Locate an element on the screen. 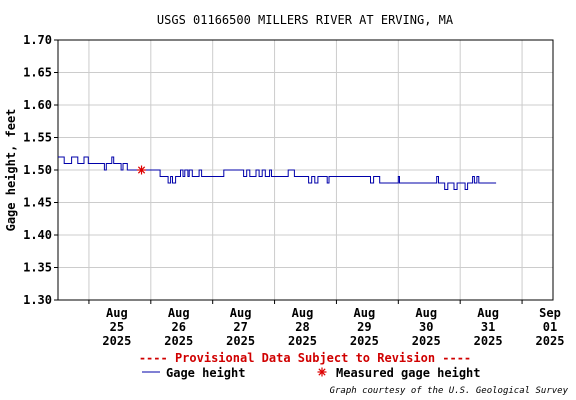 This screenshot has width=576, height=400. y-tick-label: 1.50 is located at coordinates (37, 170).